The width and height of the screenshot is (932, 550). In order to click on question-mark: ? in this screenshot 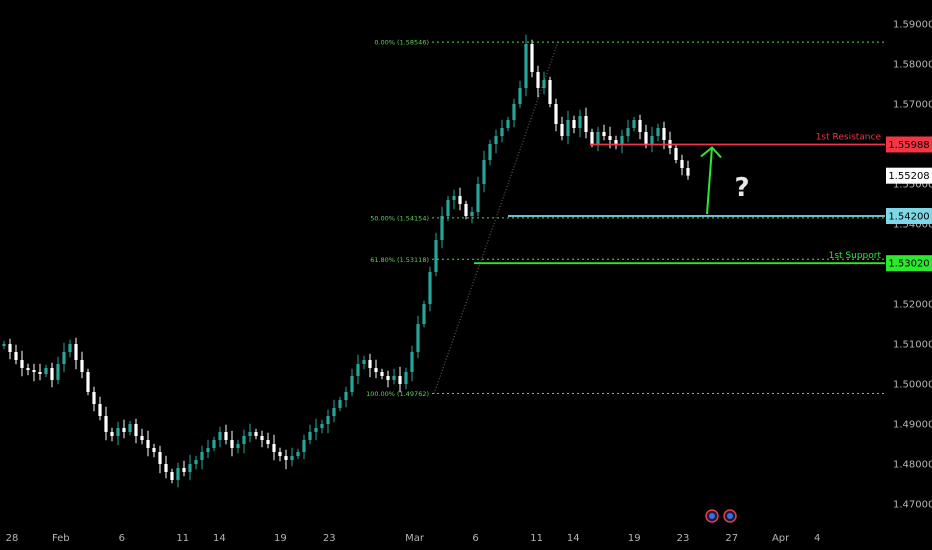, I will do `click(741, 188)`.